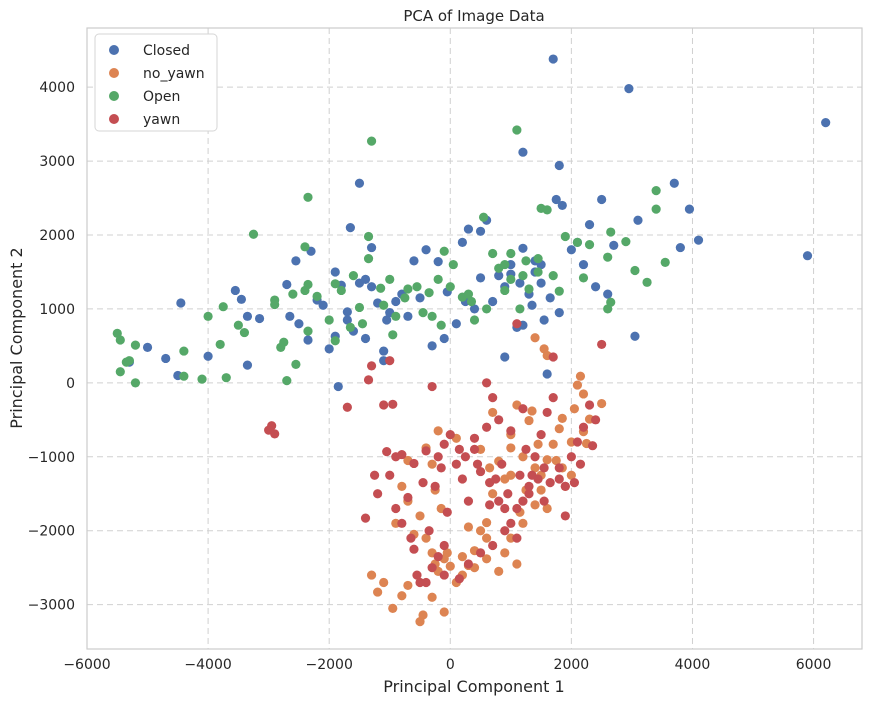 The width and height of the screenshot is (871, 704). I want to click on y-tick-label: −1000, so click(51, 458).